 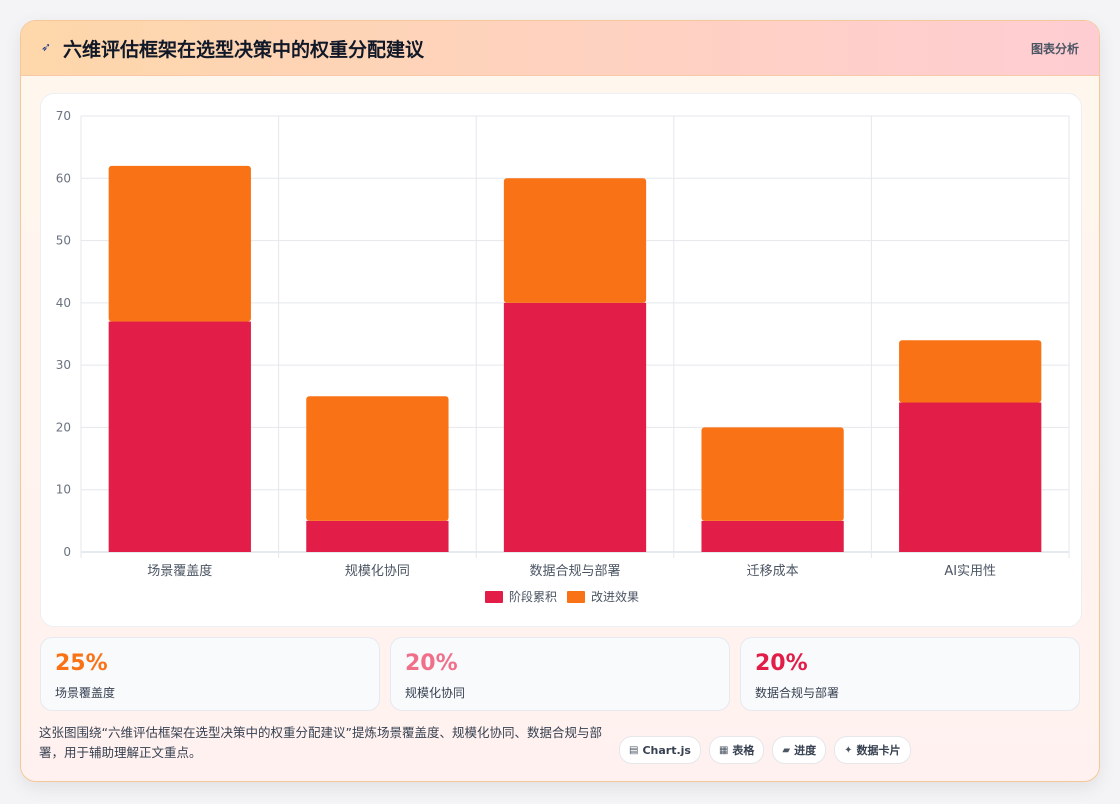 What do you see at coordinates (848, 750) in the screenshot?
I see `sparkle-icon: ✦` at bounding box center [848, 750].